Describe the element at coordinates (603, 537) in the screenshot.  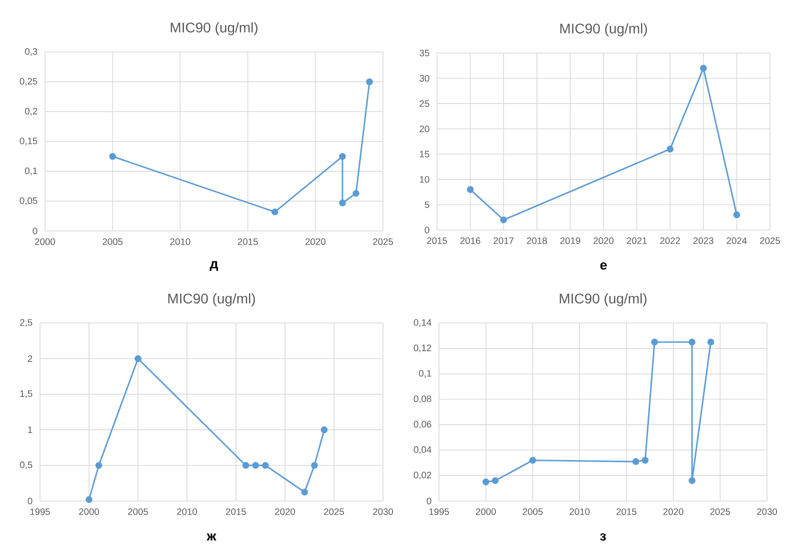
I see `x-axis-title: з` at that location.